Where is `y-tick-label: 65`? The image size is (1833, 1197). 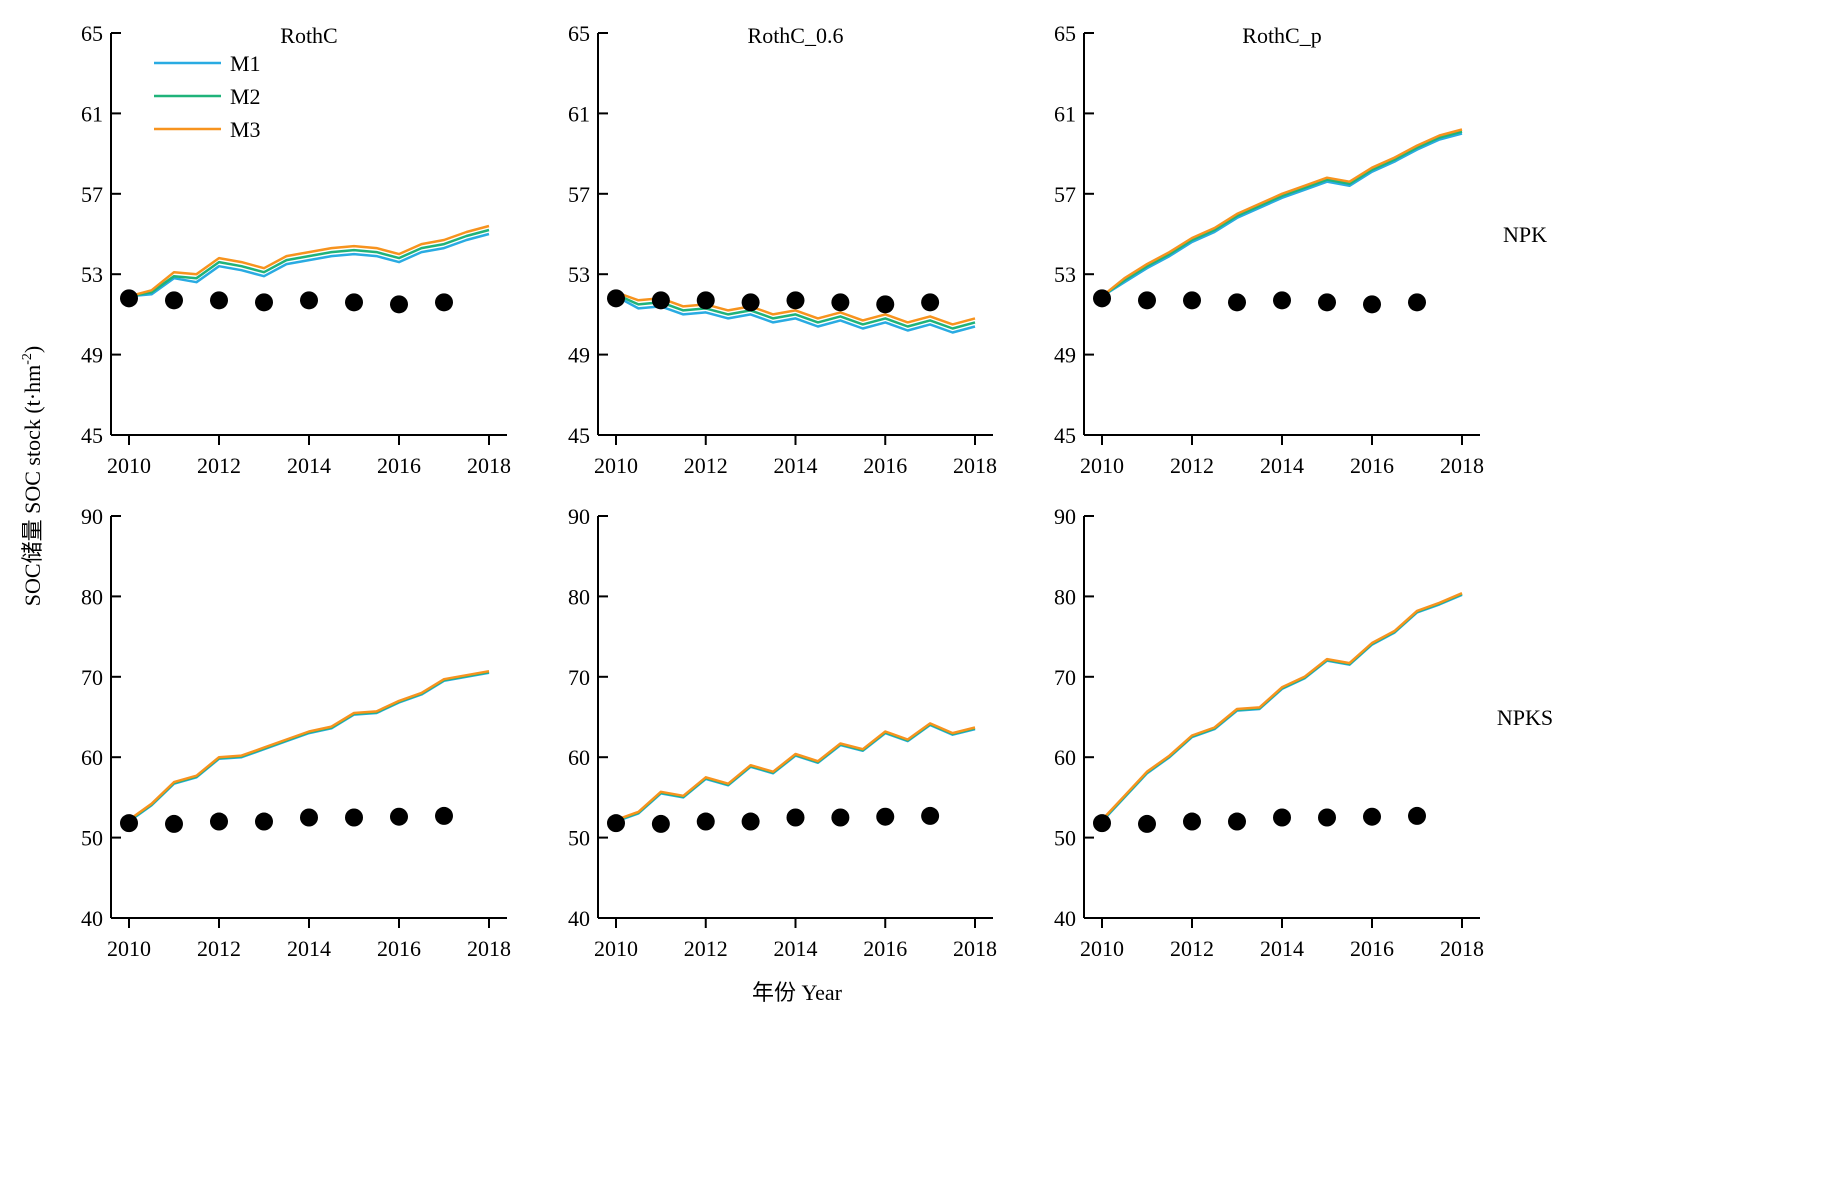 y-tick-label: 65 is located at coordinates (1065, 33).